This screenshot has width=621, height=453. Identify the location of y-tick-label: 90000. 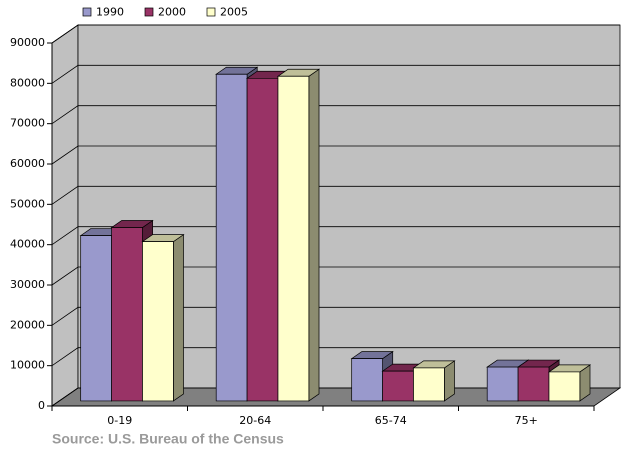
(27, 42).